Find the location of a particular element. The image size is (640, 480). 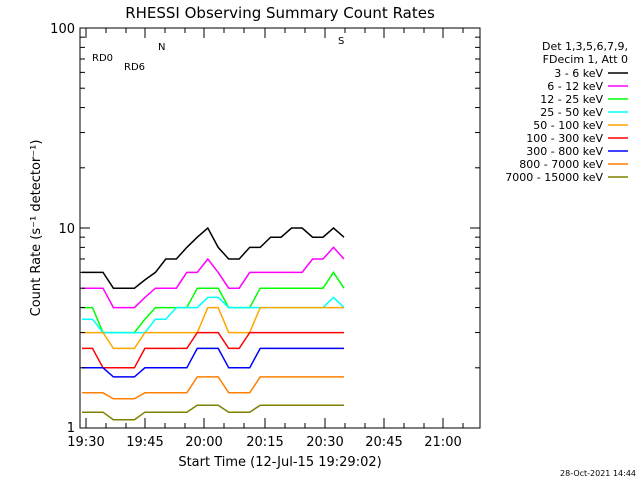

n-flag-label: N is located at coordinates (161, 47).